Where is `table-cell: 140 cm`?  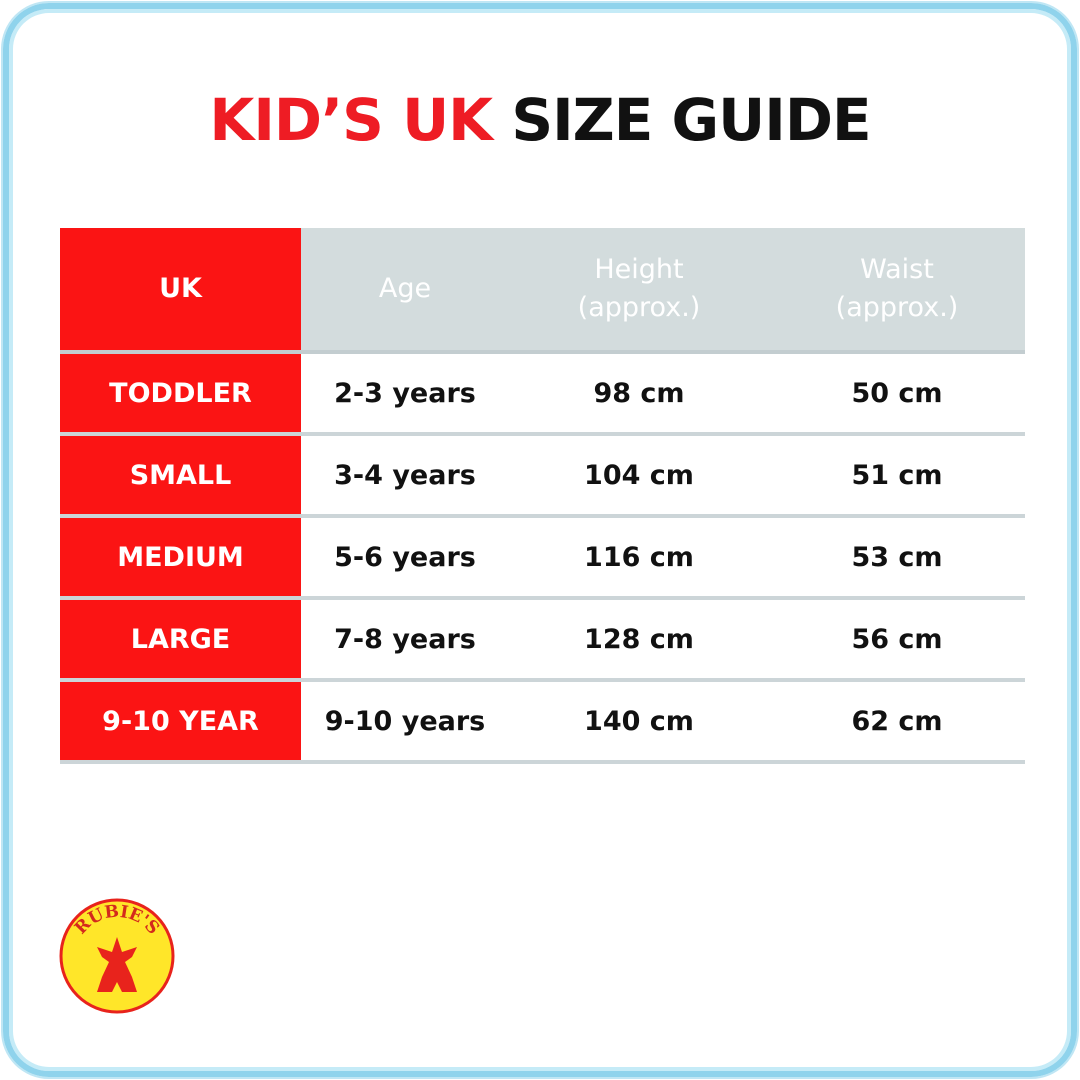
table-cell: 140 cm is located at coordinates (639, 721).